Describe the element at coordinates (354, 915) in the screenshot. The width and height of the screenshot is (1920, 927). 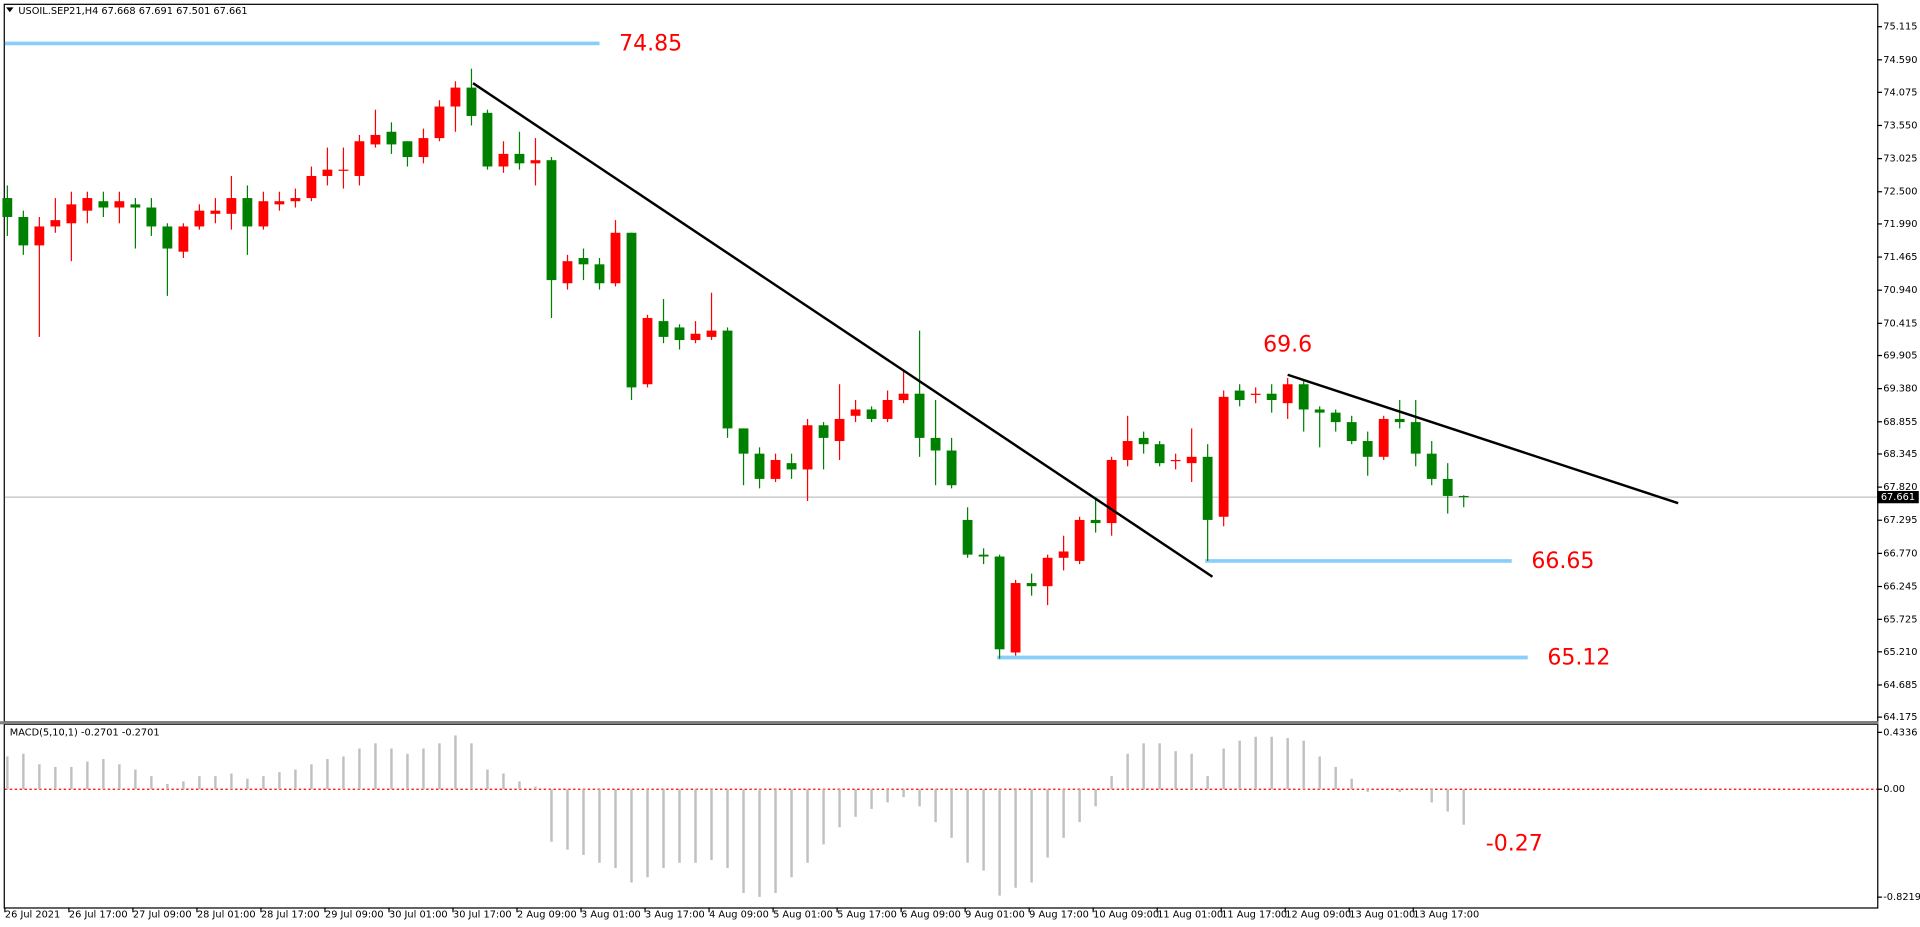
I see `x-tick-label: 29 Jul 09:00` at that location.